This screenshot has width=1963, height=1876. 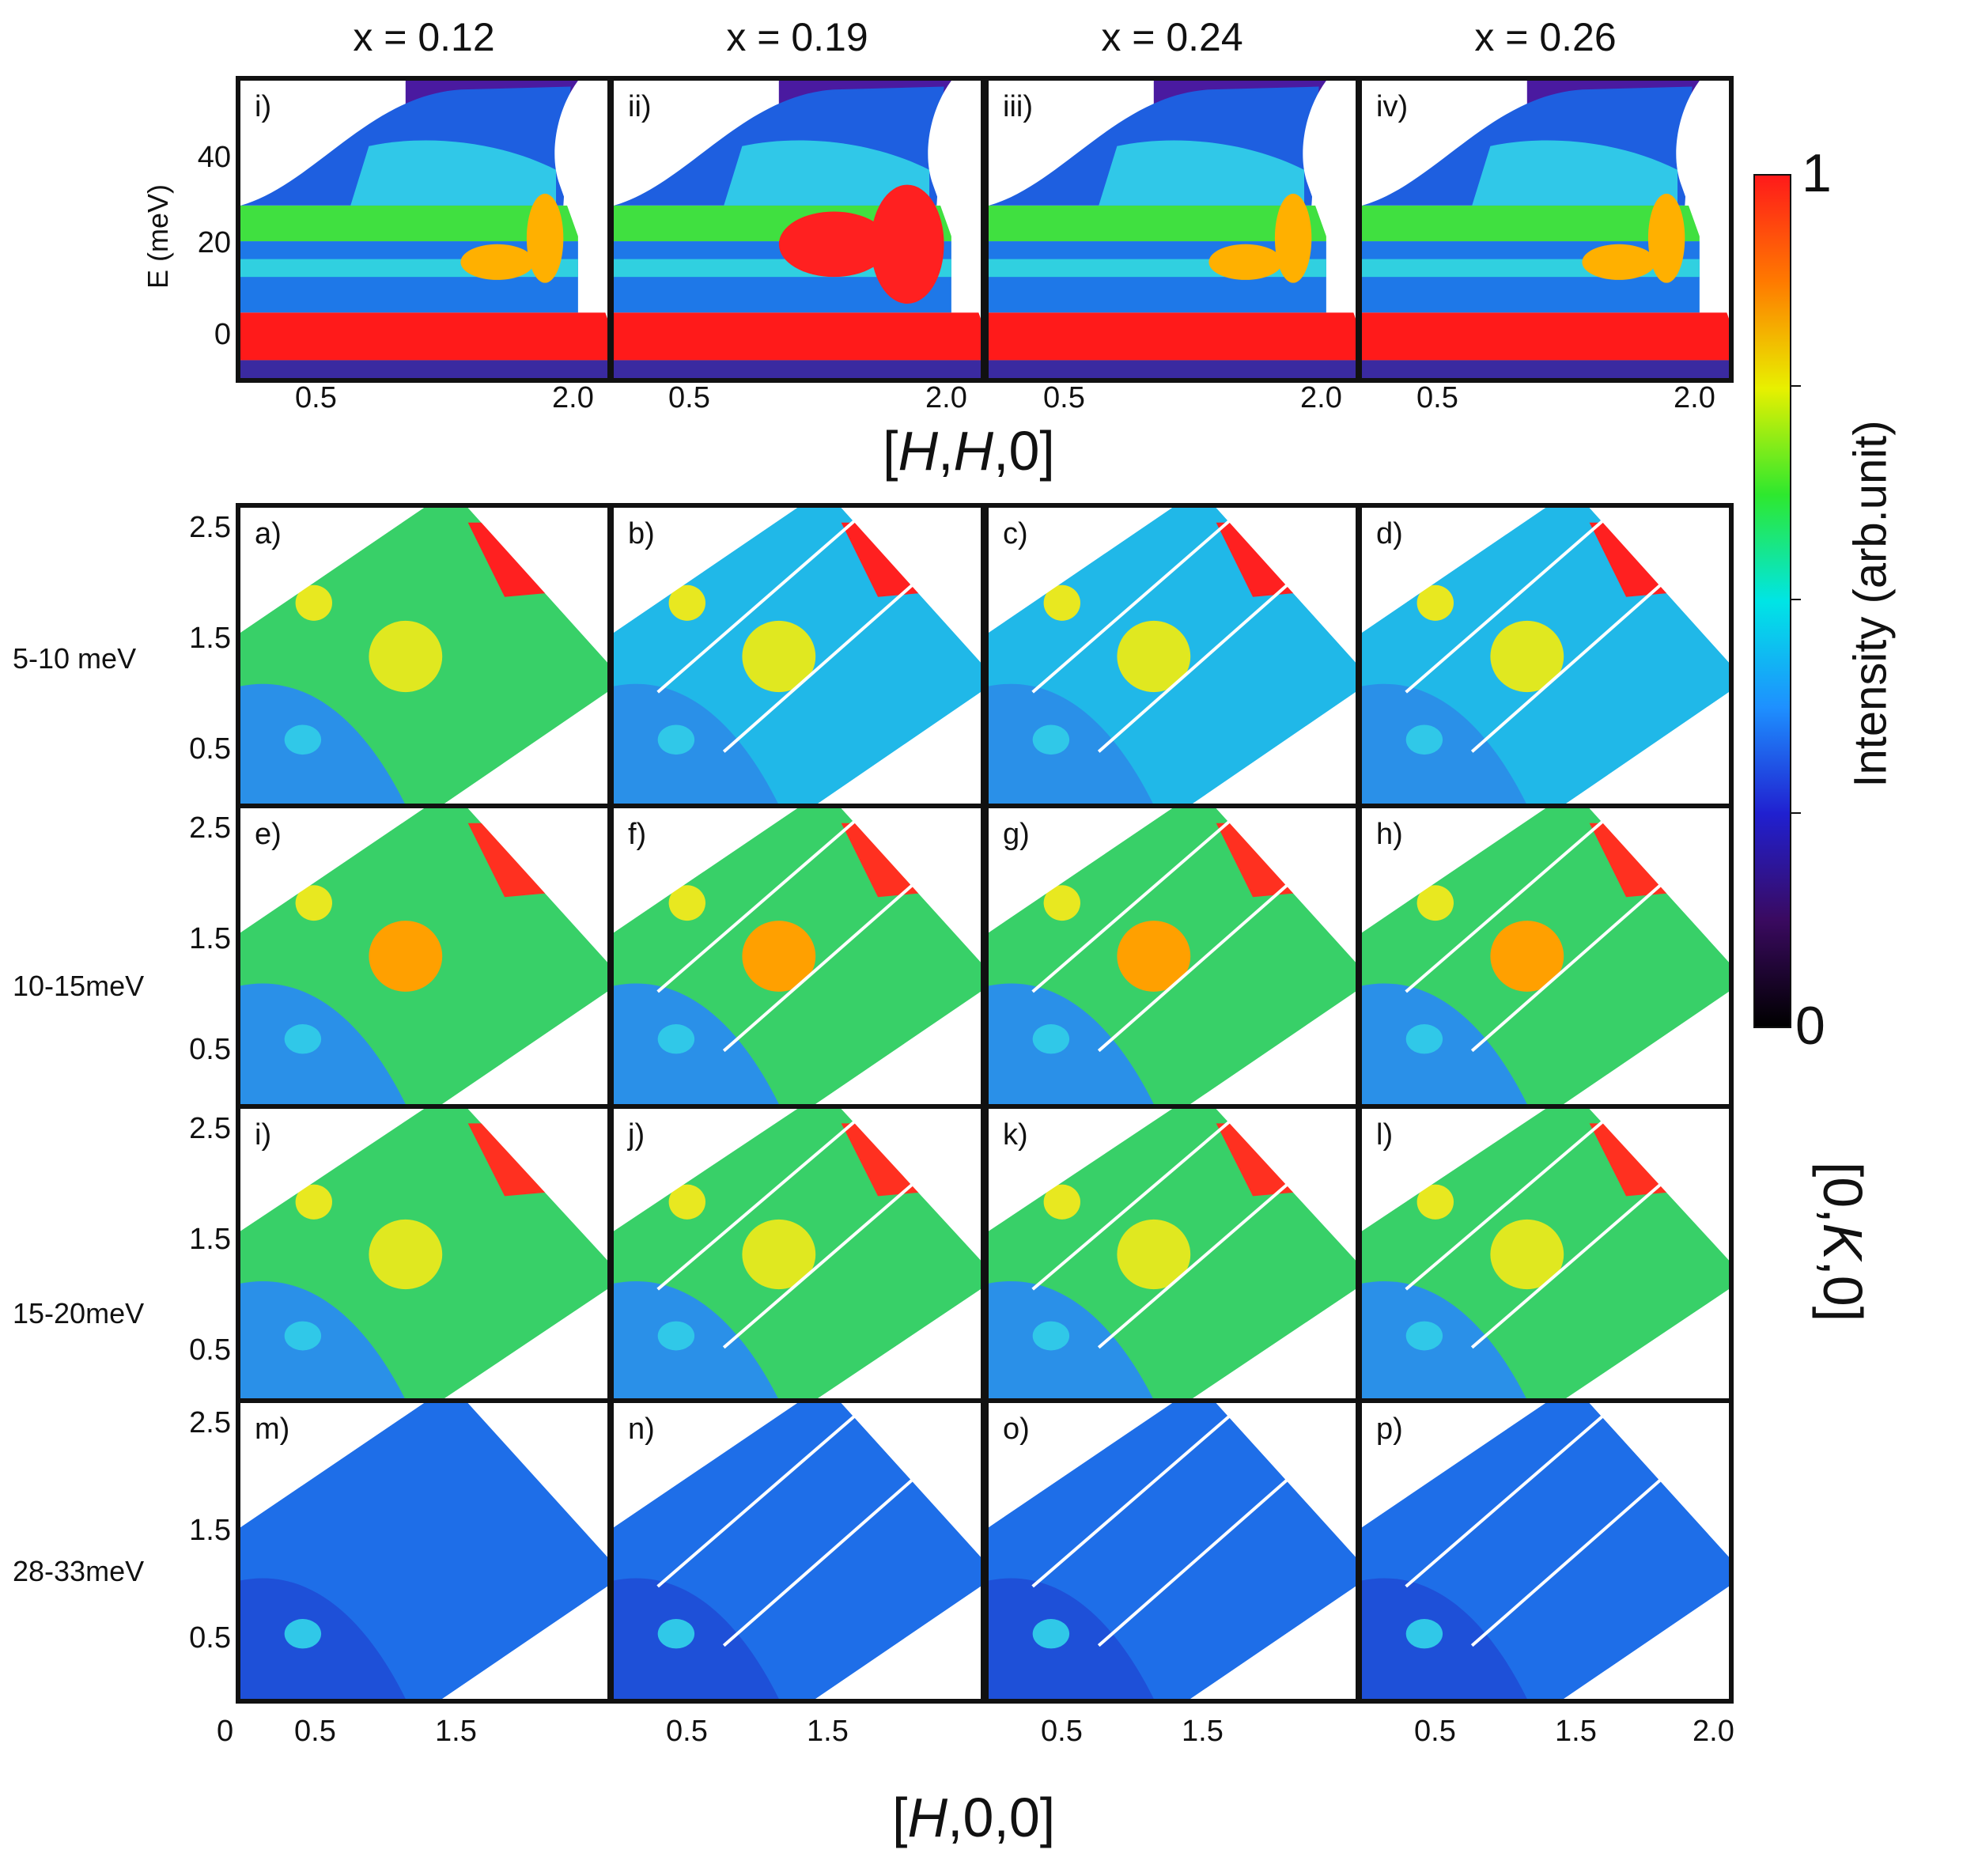 What do you see at coordinates (424, 656) in the screenshot?
I see `qmap-panel: a)` at bounding box center [424, 656].